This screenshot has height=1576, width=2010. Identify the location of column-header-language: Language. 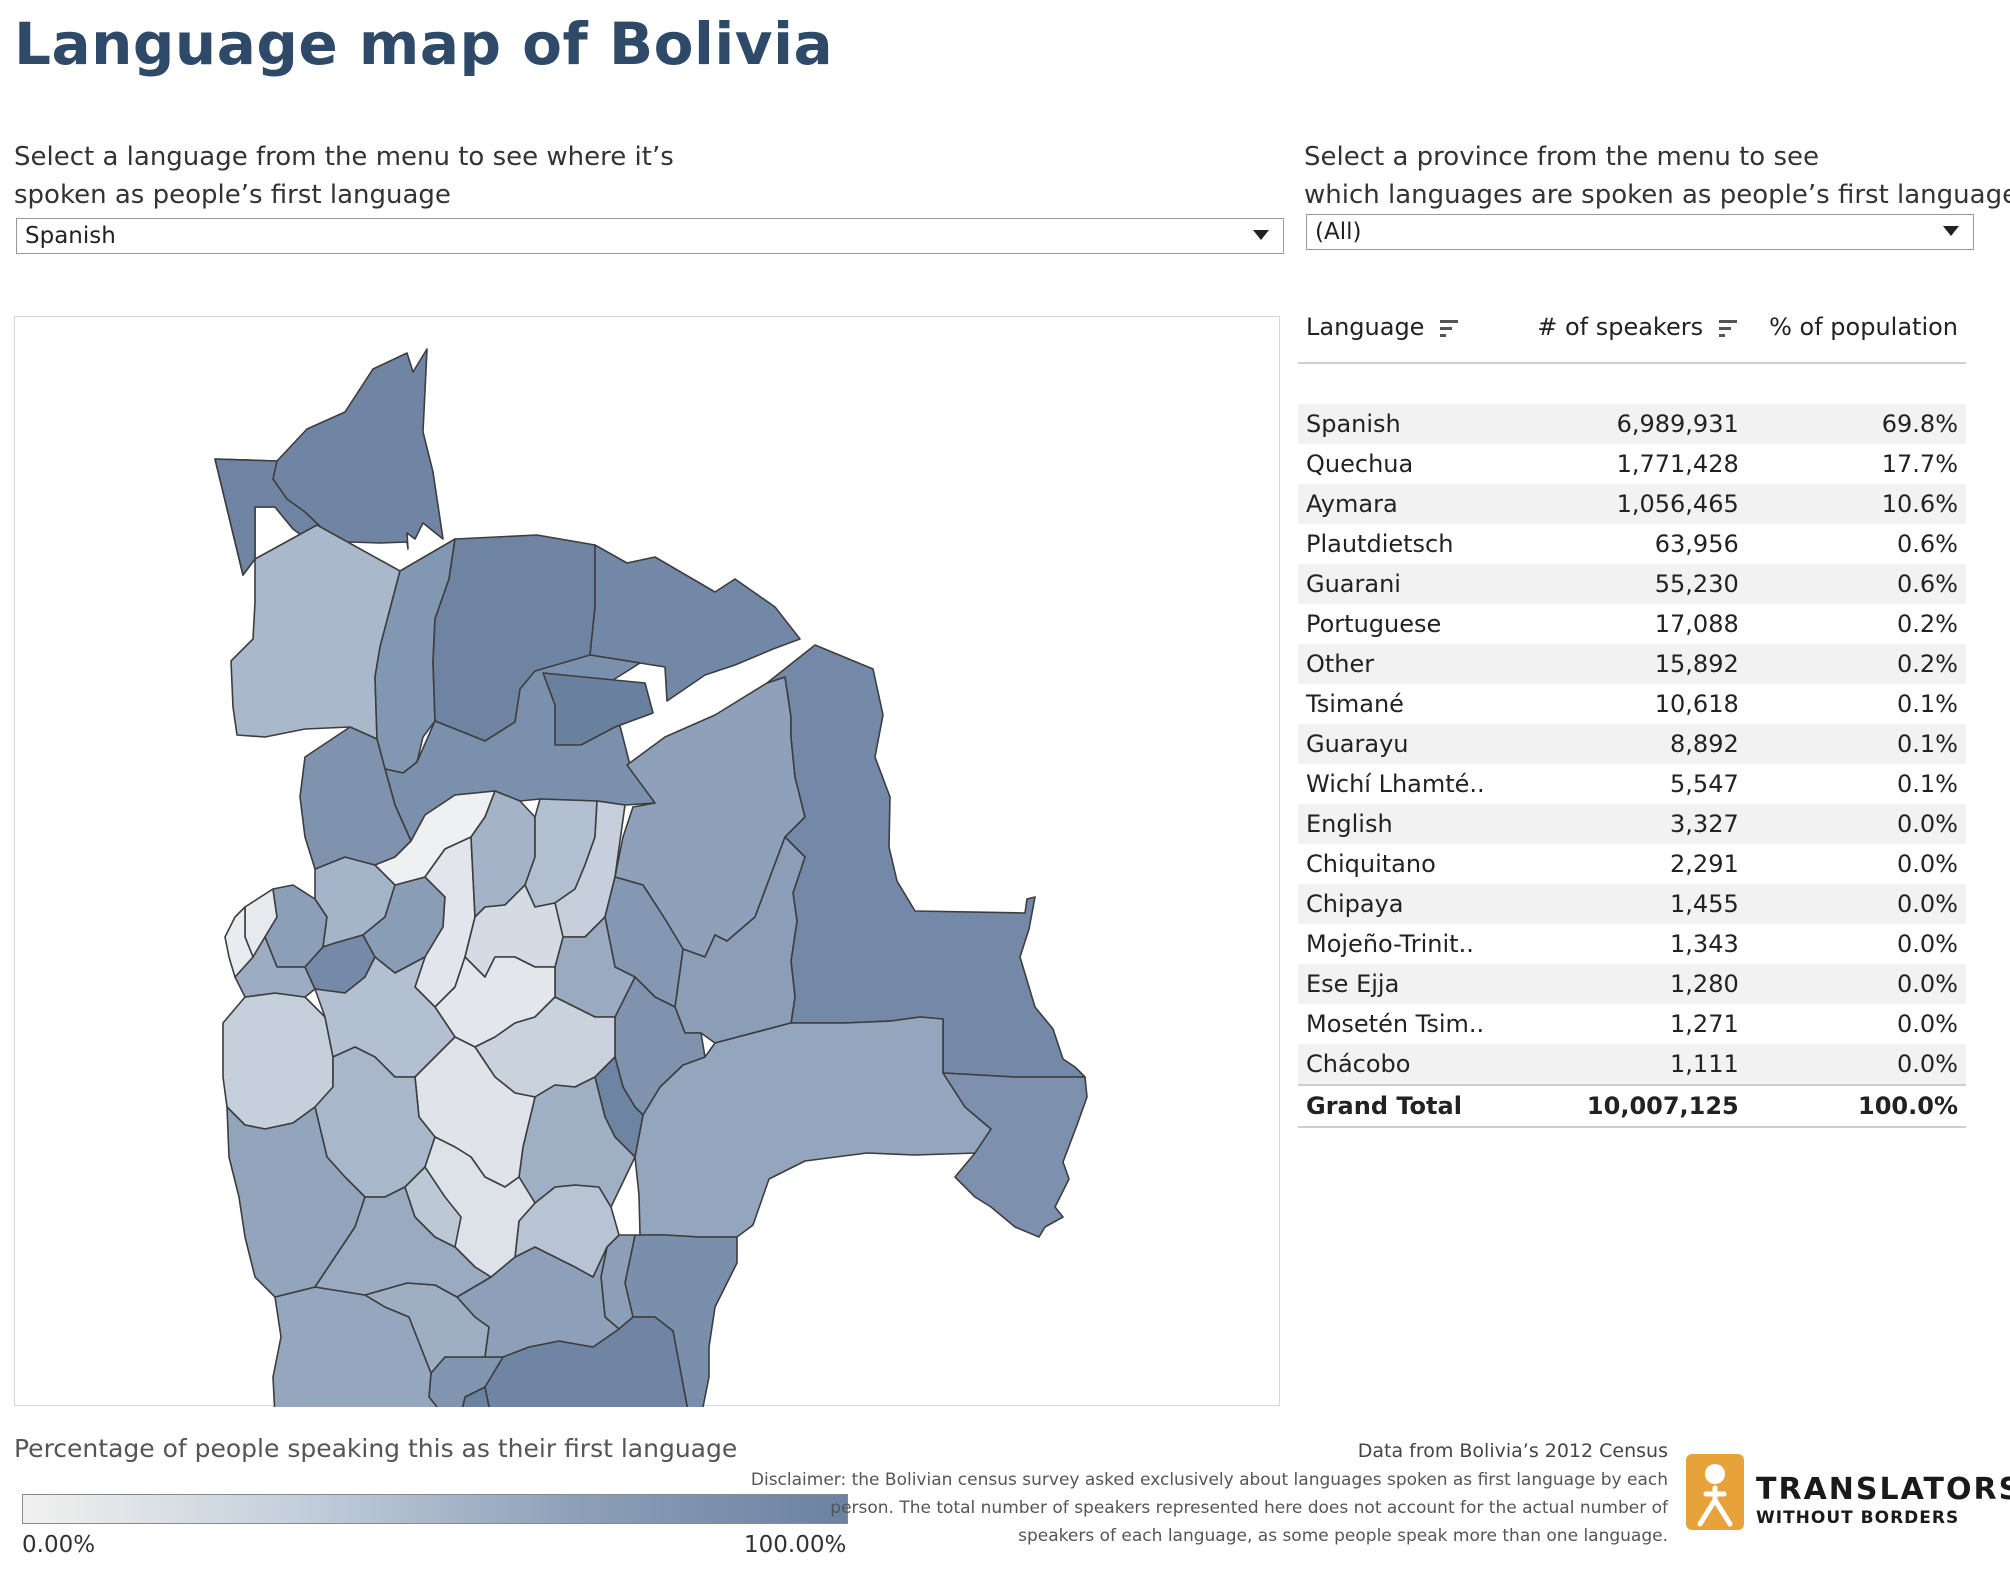
(1406, 335).